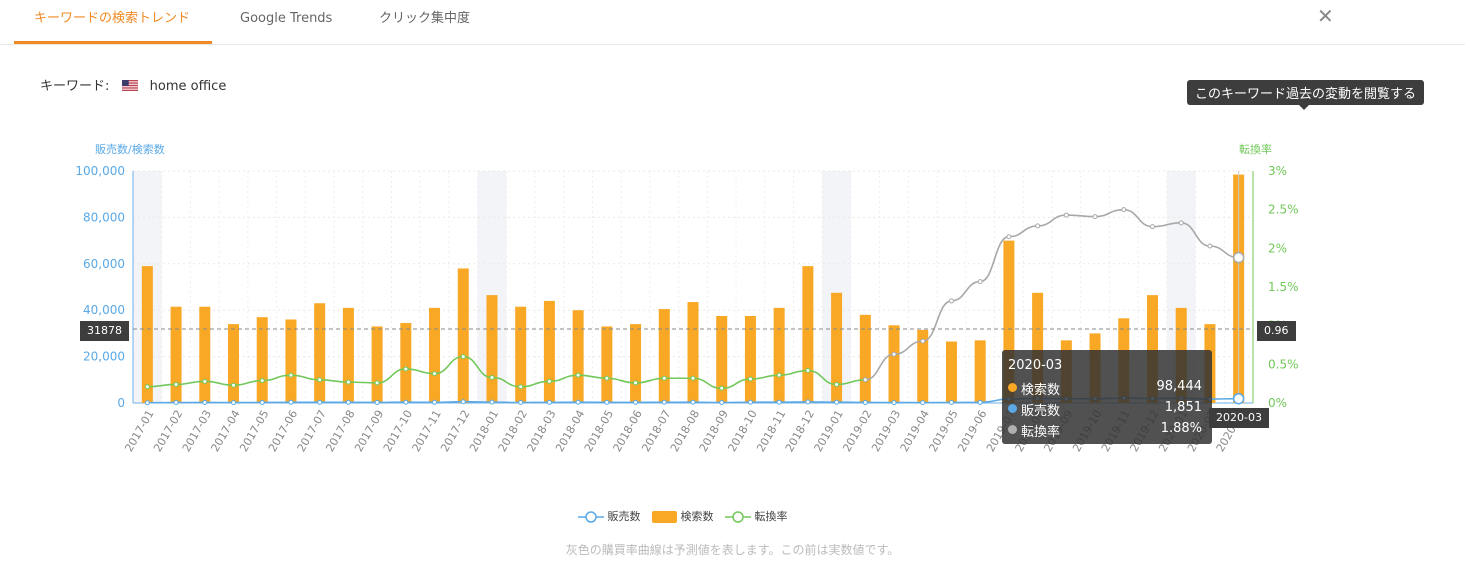 This screenshot has width=1465, height=567. I want to click on legend-conversion-icon, so click(738, 517).